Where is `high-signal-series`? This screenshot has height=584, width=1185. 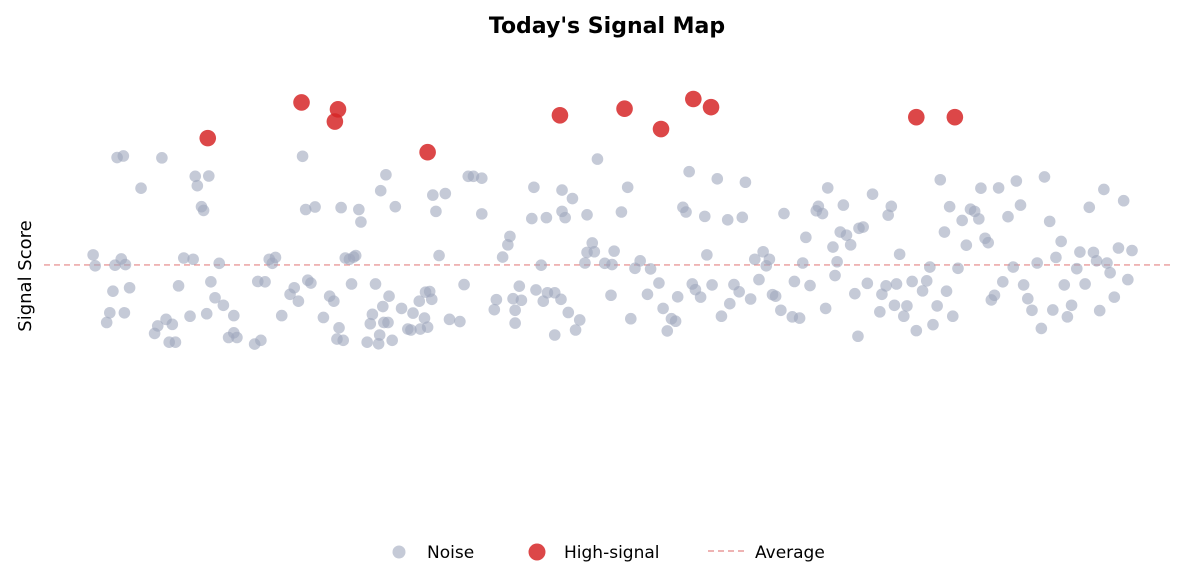 high-signal-series is located at coordinates (581, 125).